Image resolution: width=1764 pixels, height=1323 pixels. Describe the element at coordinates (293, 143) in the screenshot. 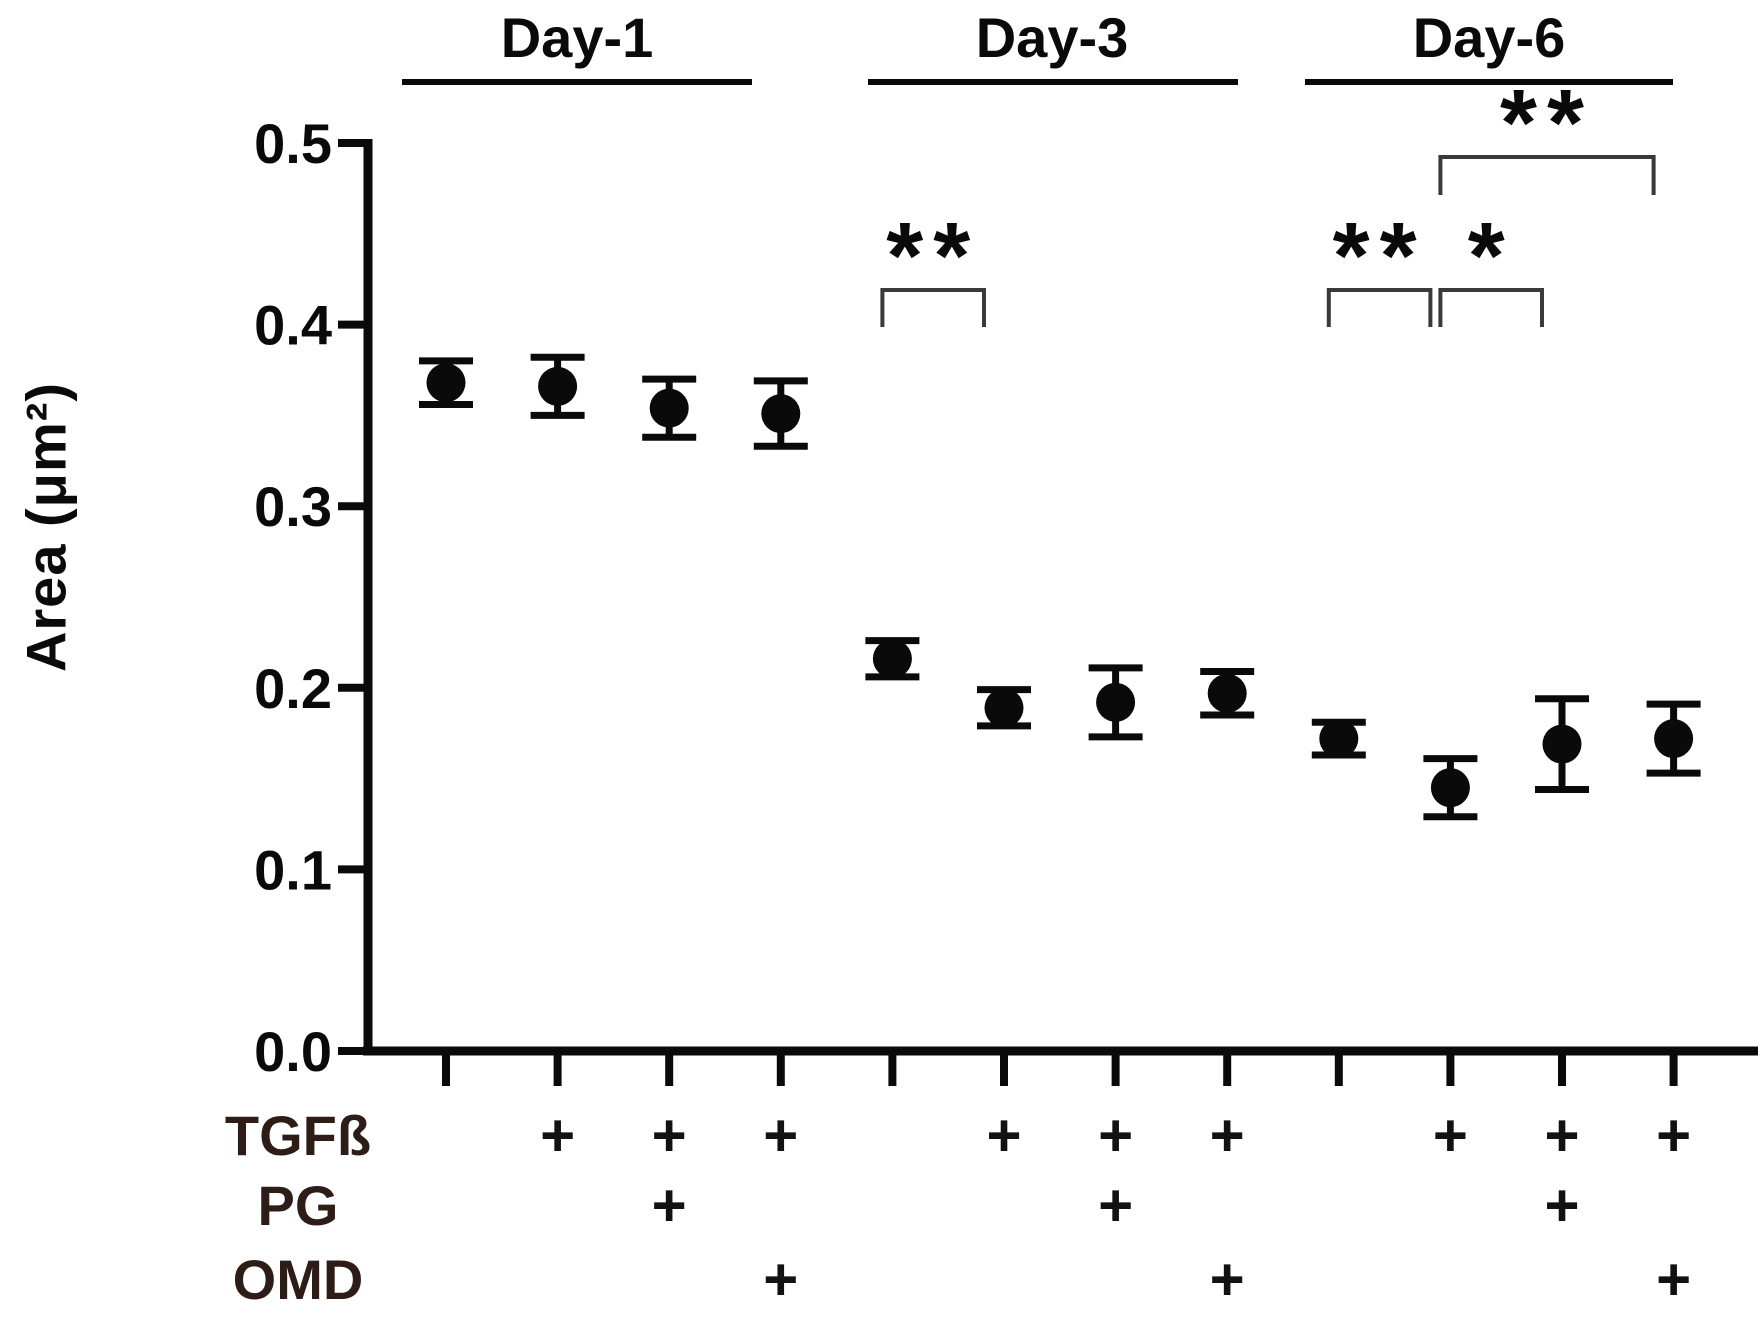

I see `y-tick-label: 0.5` at that location.